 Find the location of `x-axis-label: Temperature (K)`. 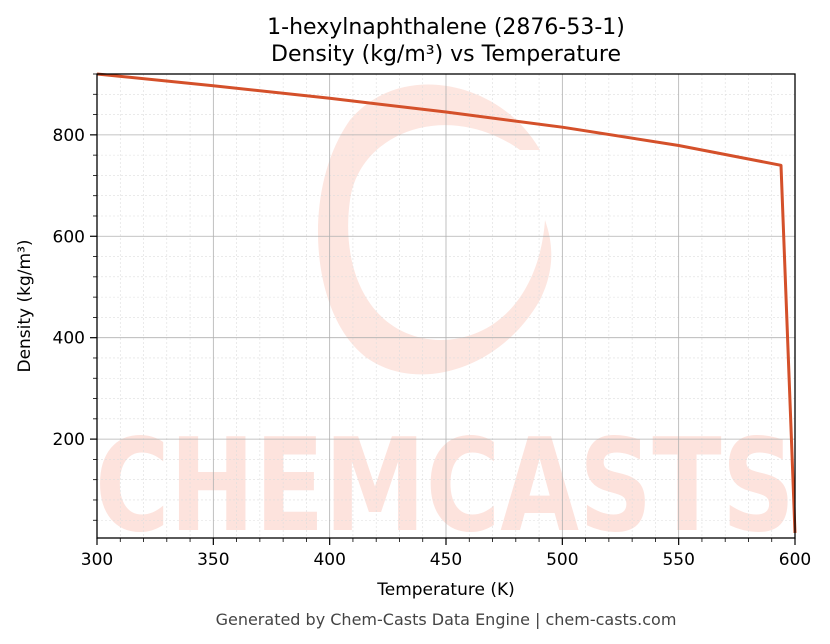

x-axis-label: Temperature (K) is located at coordinates (445, 590).